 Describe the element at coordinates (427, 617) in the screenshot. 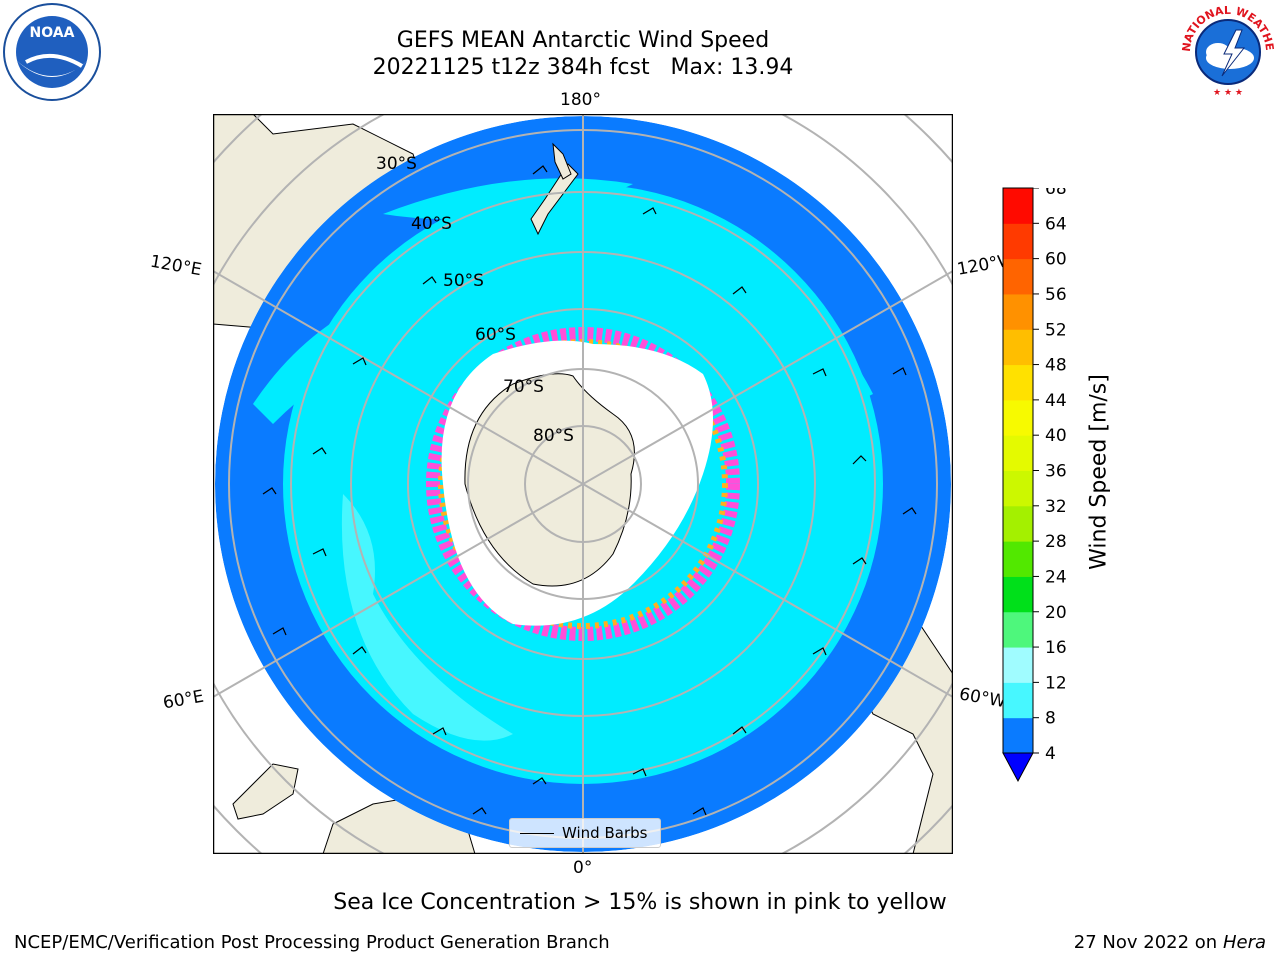

I see `wind-field-16ms-patches` at that location.